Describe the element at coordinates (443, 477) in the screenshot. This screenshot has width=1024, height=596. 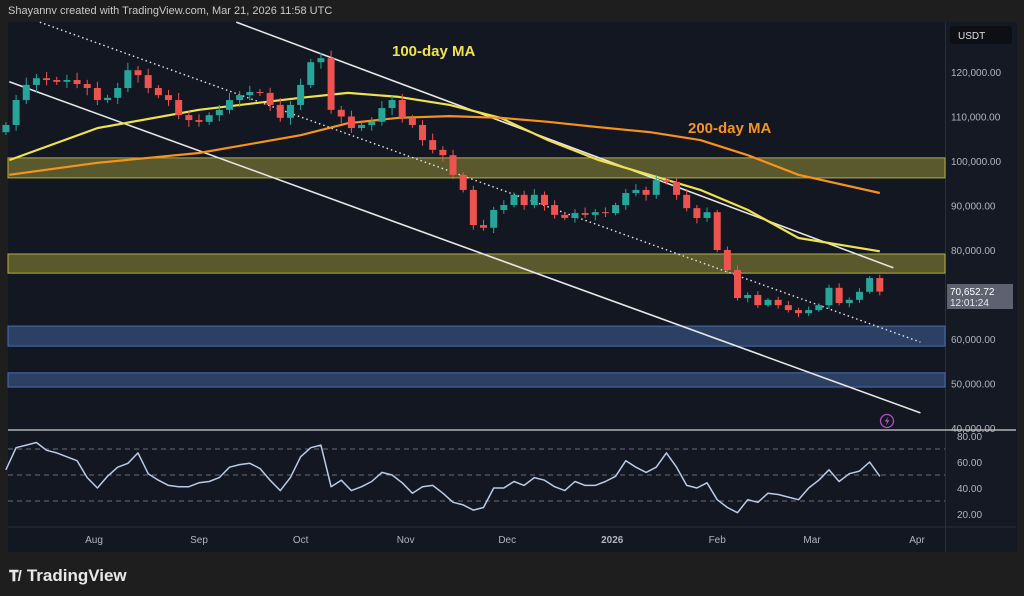
I see `rsi-line` at that location.